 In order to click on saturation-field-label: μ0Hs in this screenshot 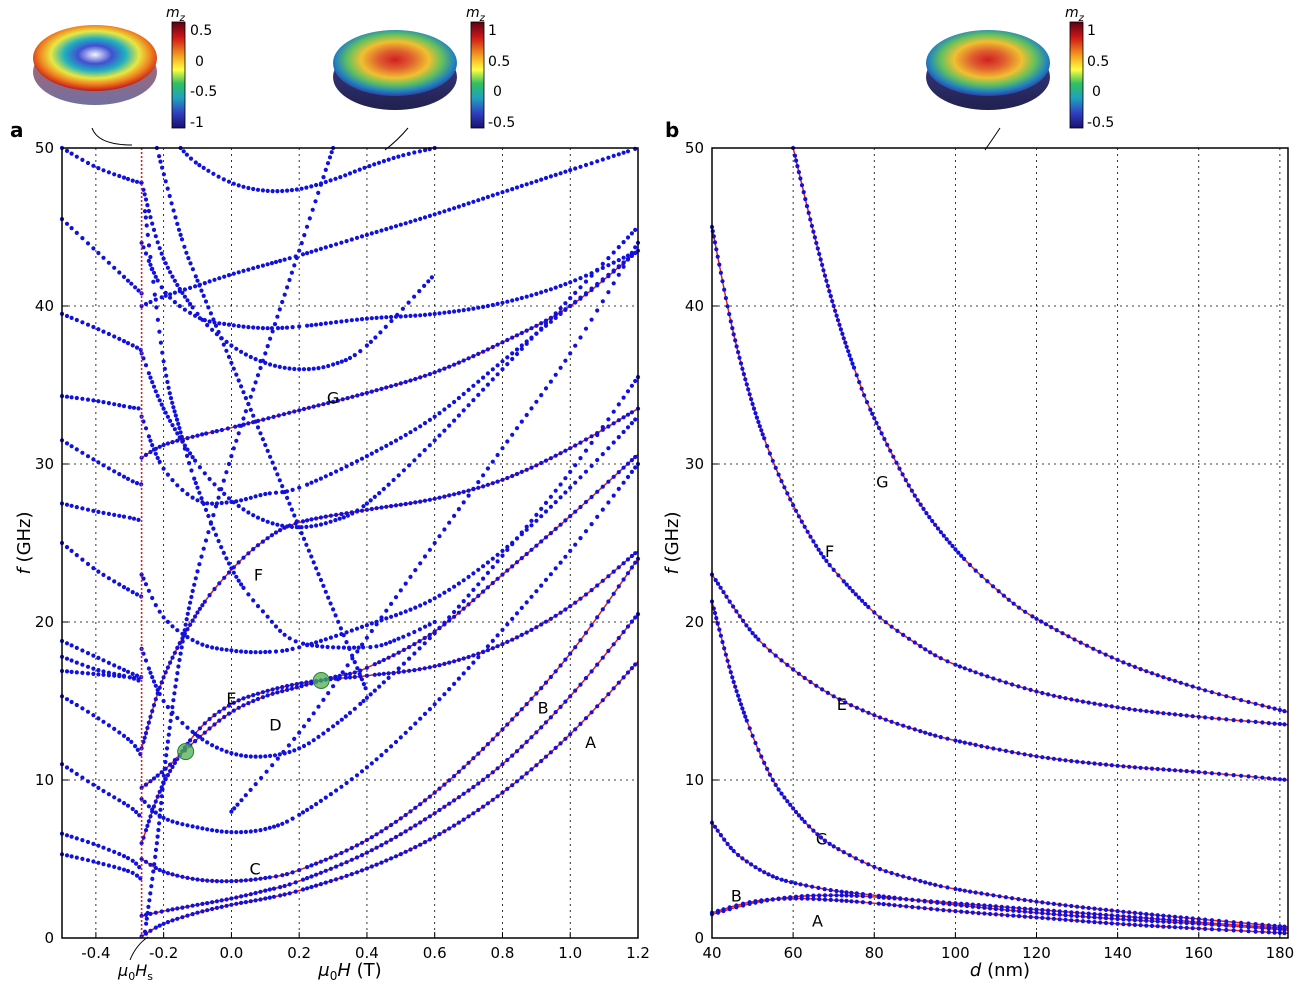, I will do `click(135, 972)`.